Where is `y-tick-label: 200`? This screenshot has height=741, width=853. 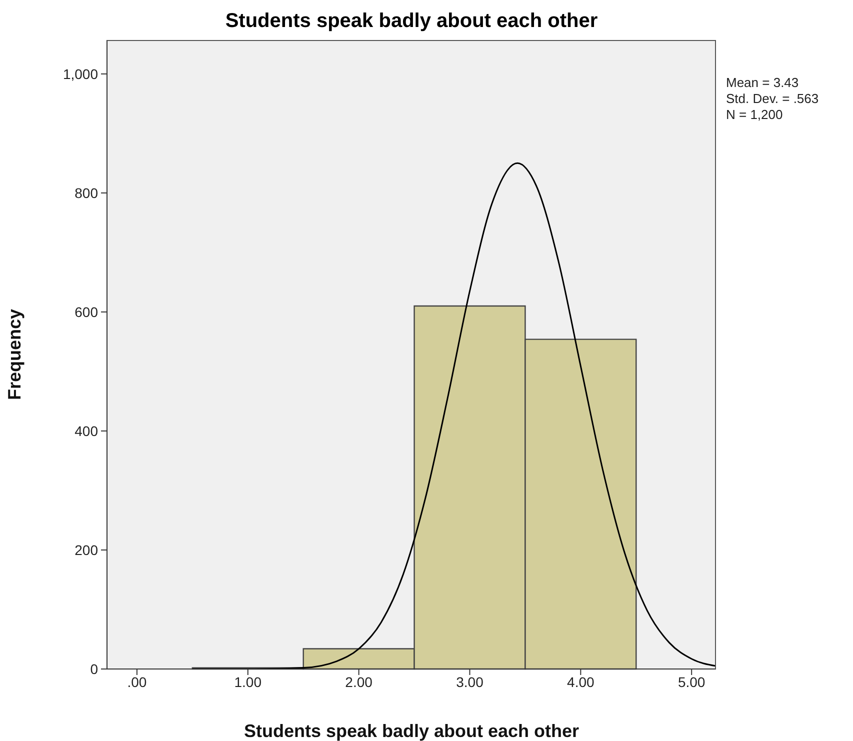 y-tick-label: 200 is located at coordinates (86, 550).